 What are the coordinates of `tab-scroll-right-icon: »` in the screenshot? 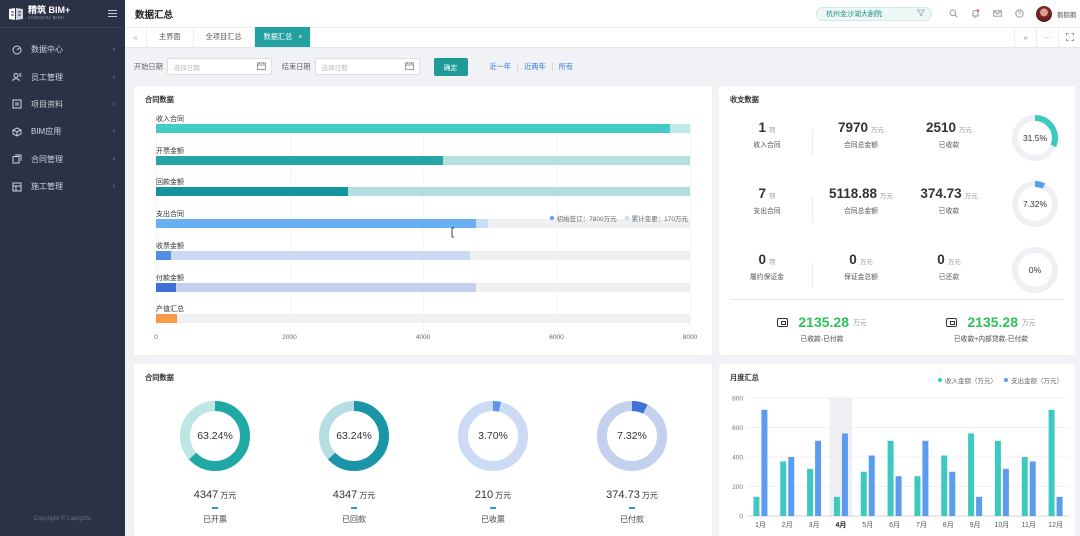 It's located at (1025, 37).